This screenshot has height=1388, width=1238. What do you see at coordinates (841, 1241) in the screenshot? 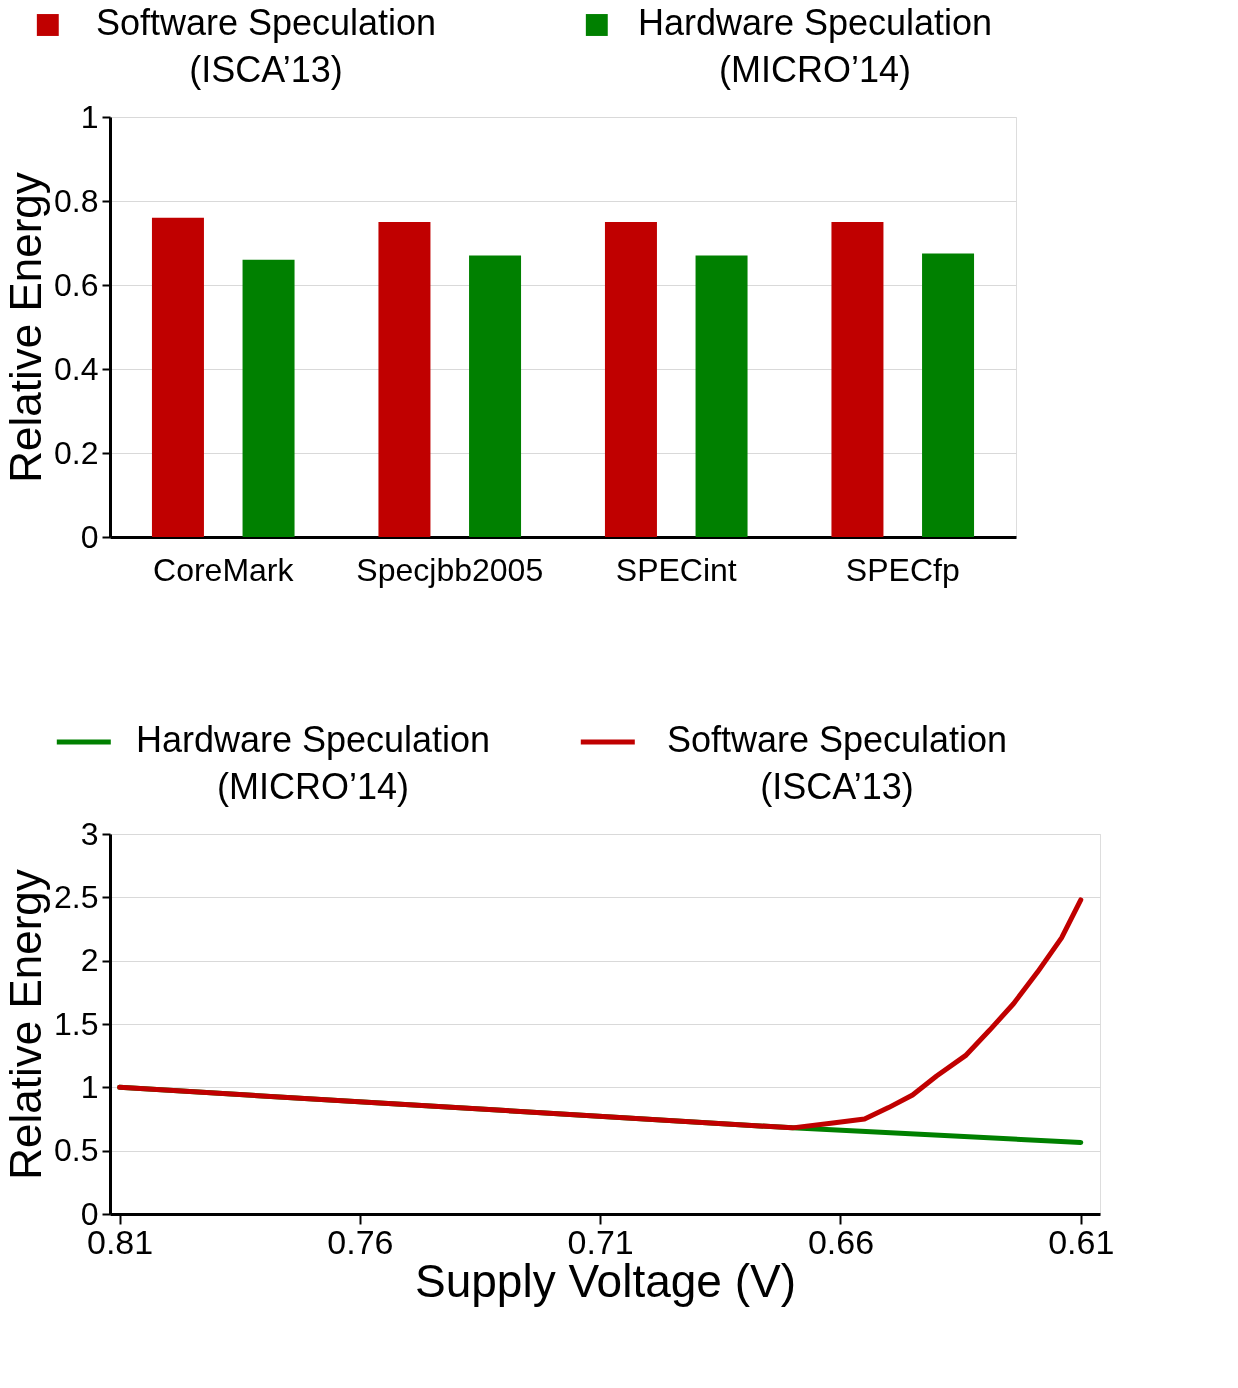
I see `x-tick-label: 0.66` at bounding box center [841, 1241].